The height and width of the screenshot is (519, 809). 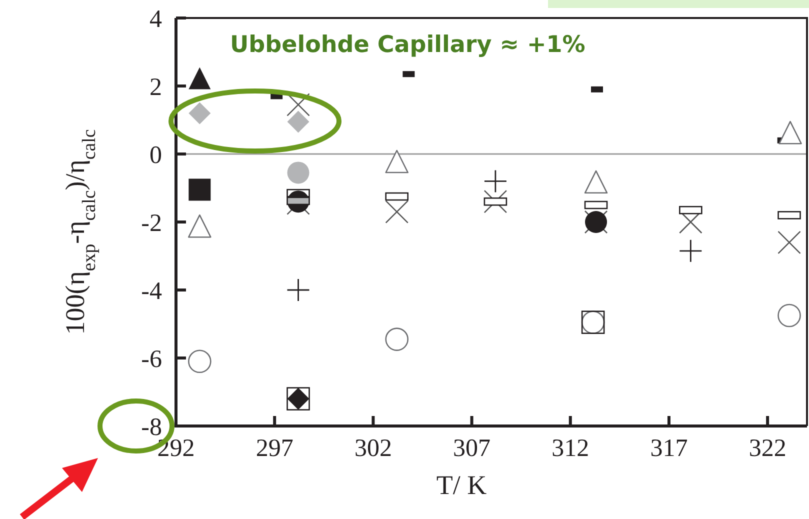 I want to click on y-tick-label: 2, so click(x=156, y=87).